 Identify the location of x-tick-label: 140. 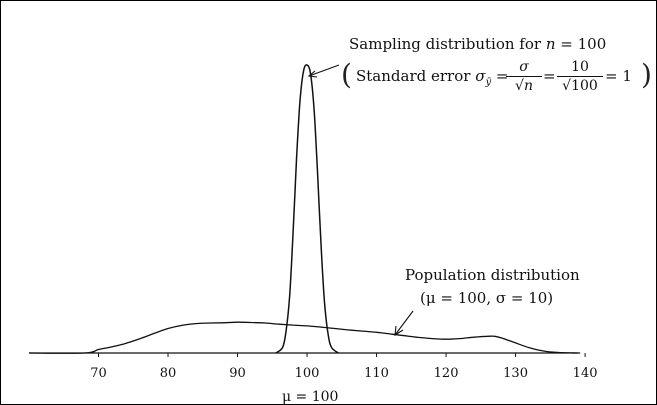
(585, 373).